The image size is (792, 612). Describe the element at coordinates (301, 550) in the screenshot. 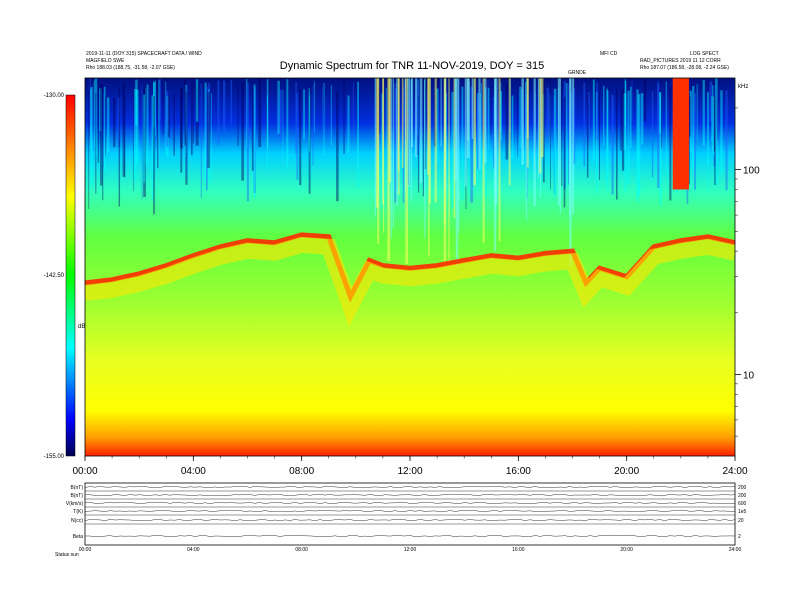

I see `lower-x-tick-label: 08:00` at that location.